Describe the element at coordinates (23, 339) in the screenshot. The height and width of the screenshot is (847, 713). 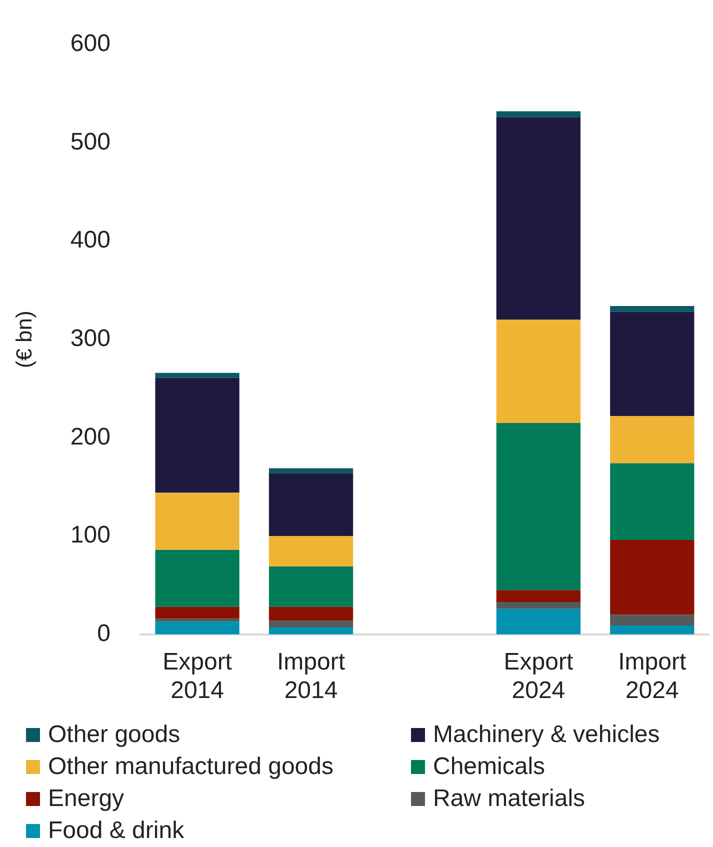
I see `y-axis-title: (€ bn)` at that location.